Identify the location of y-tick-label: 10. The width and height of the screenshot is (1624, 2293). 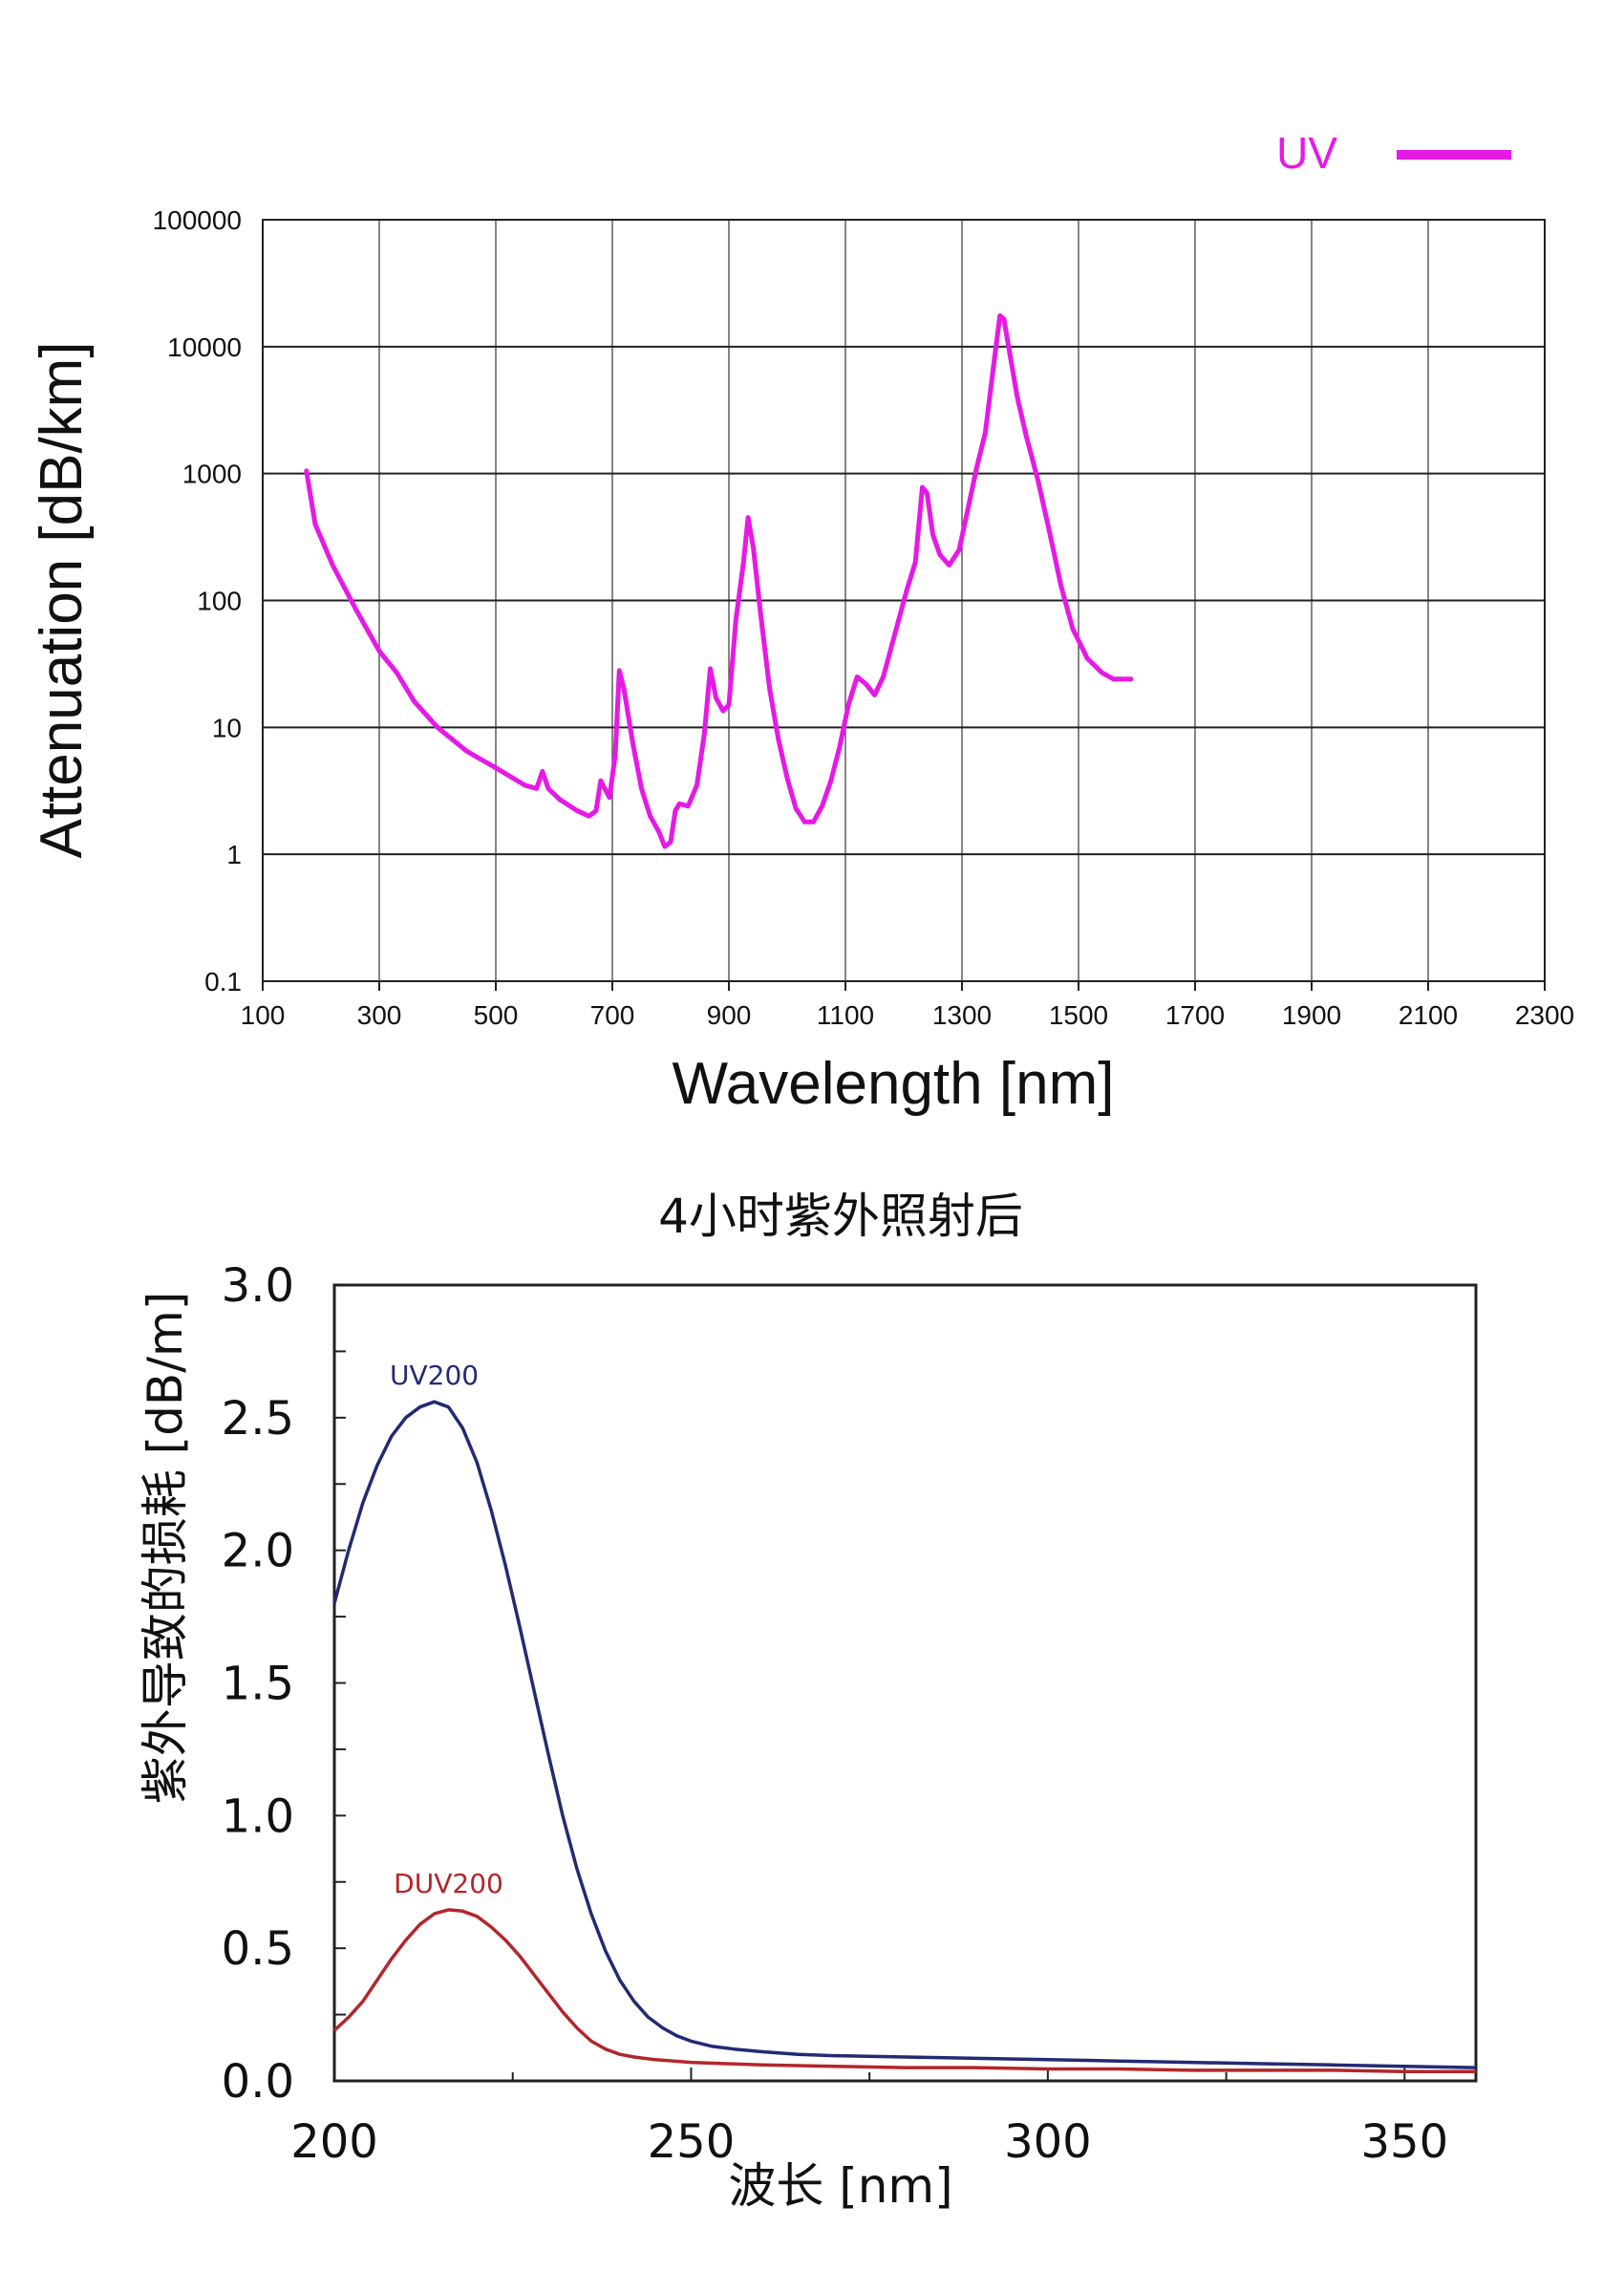
(227, 727).